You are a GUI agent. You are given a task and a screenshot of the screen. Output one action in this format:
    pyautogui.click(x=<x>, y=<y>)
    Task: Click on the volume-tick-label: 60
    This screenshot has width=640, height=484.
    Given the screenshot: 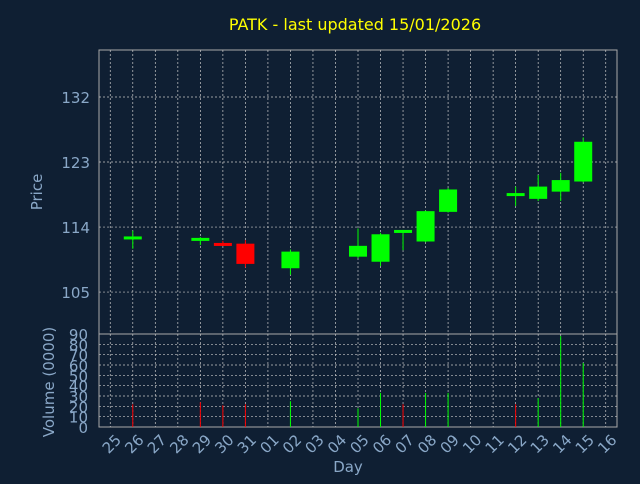 What is the action you would take?
    pyautogui.click(x=78, y=366)
    